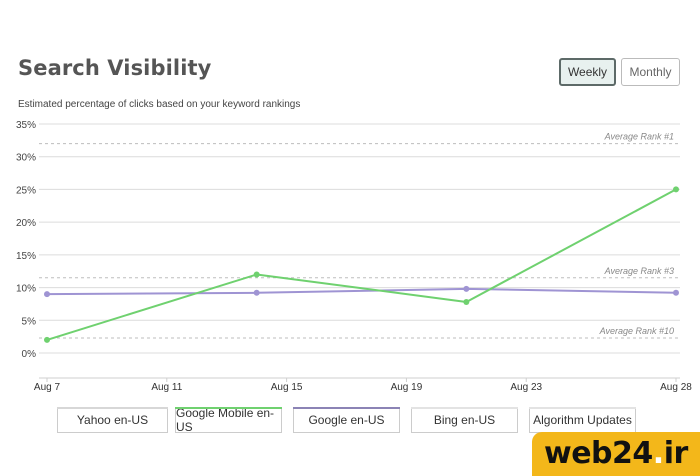 The height and width of the screenshot is (476, 700). Describe the element at coordinates (26, 223) in the screenshot. I see `y-tick-label: 20%` at that location.